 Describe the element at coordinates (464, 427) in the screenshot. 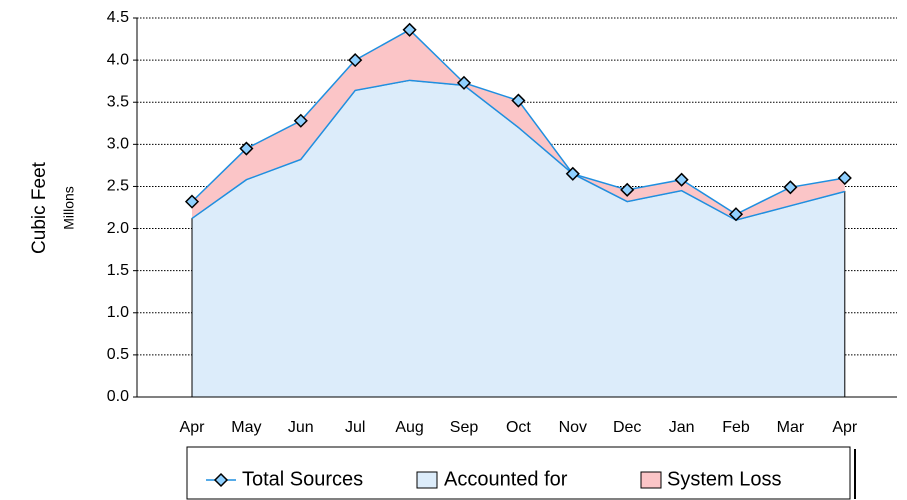

I see `x-tick-label: Sep` at that location.